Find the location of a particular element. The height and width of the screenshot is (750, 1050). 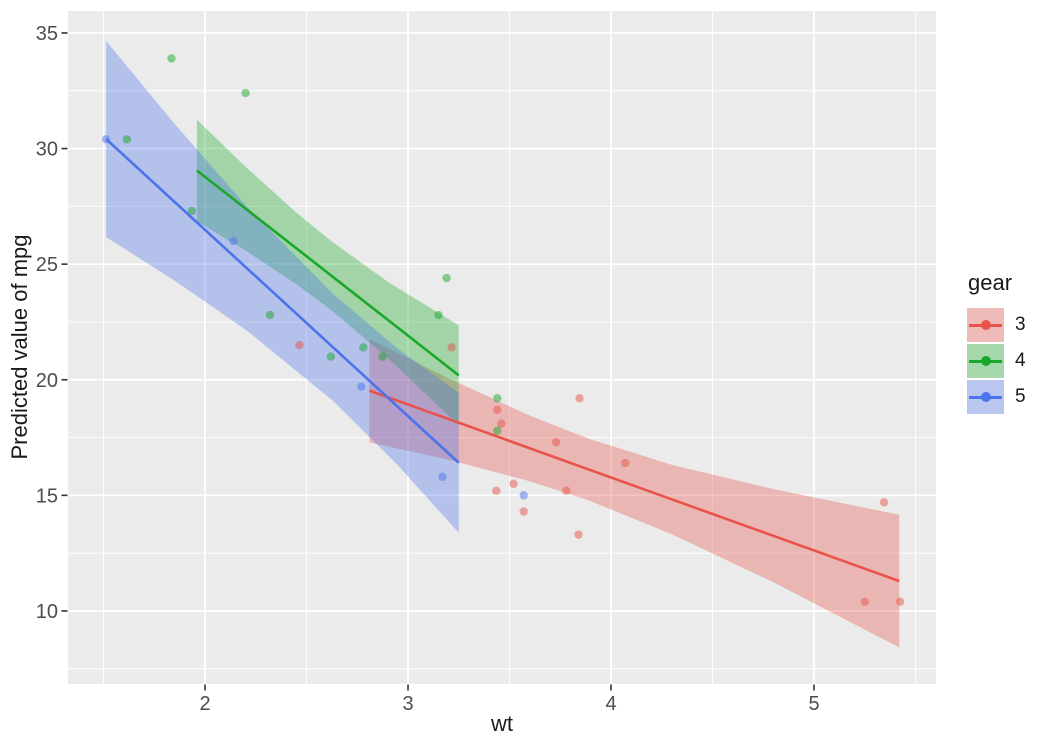

legend-title: gear is located at coordinates (990, 282).